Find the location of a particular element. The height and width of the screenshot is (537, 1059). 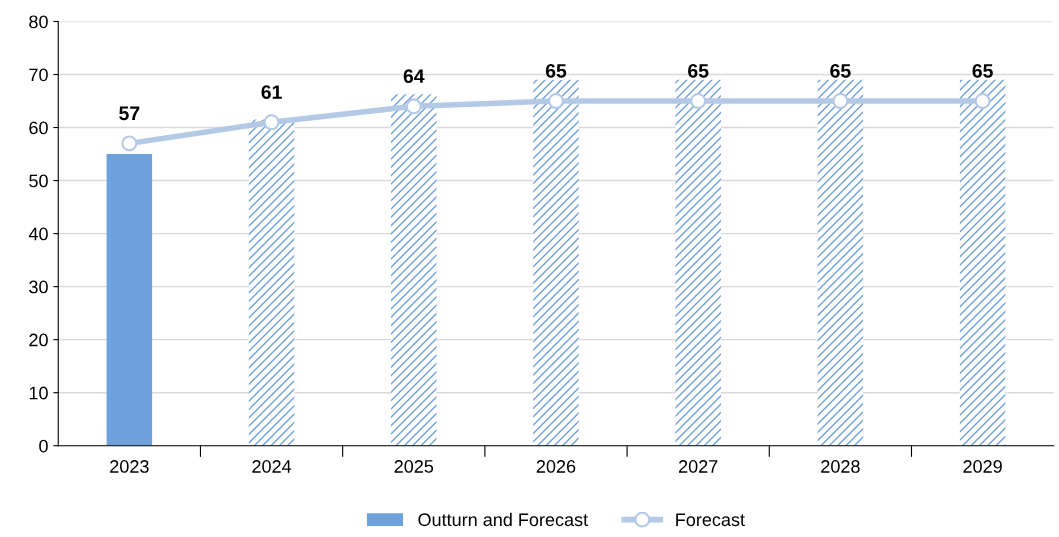

y-tick-label: 20 is located at coordinates (38, 340).